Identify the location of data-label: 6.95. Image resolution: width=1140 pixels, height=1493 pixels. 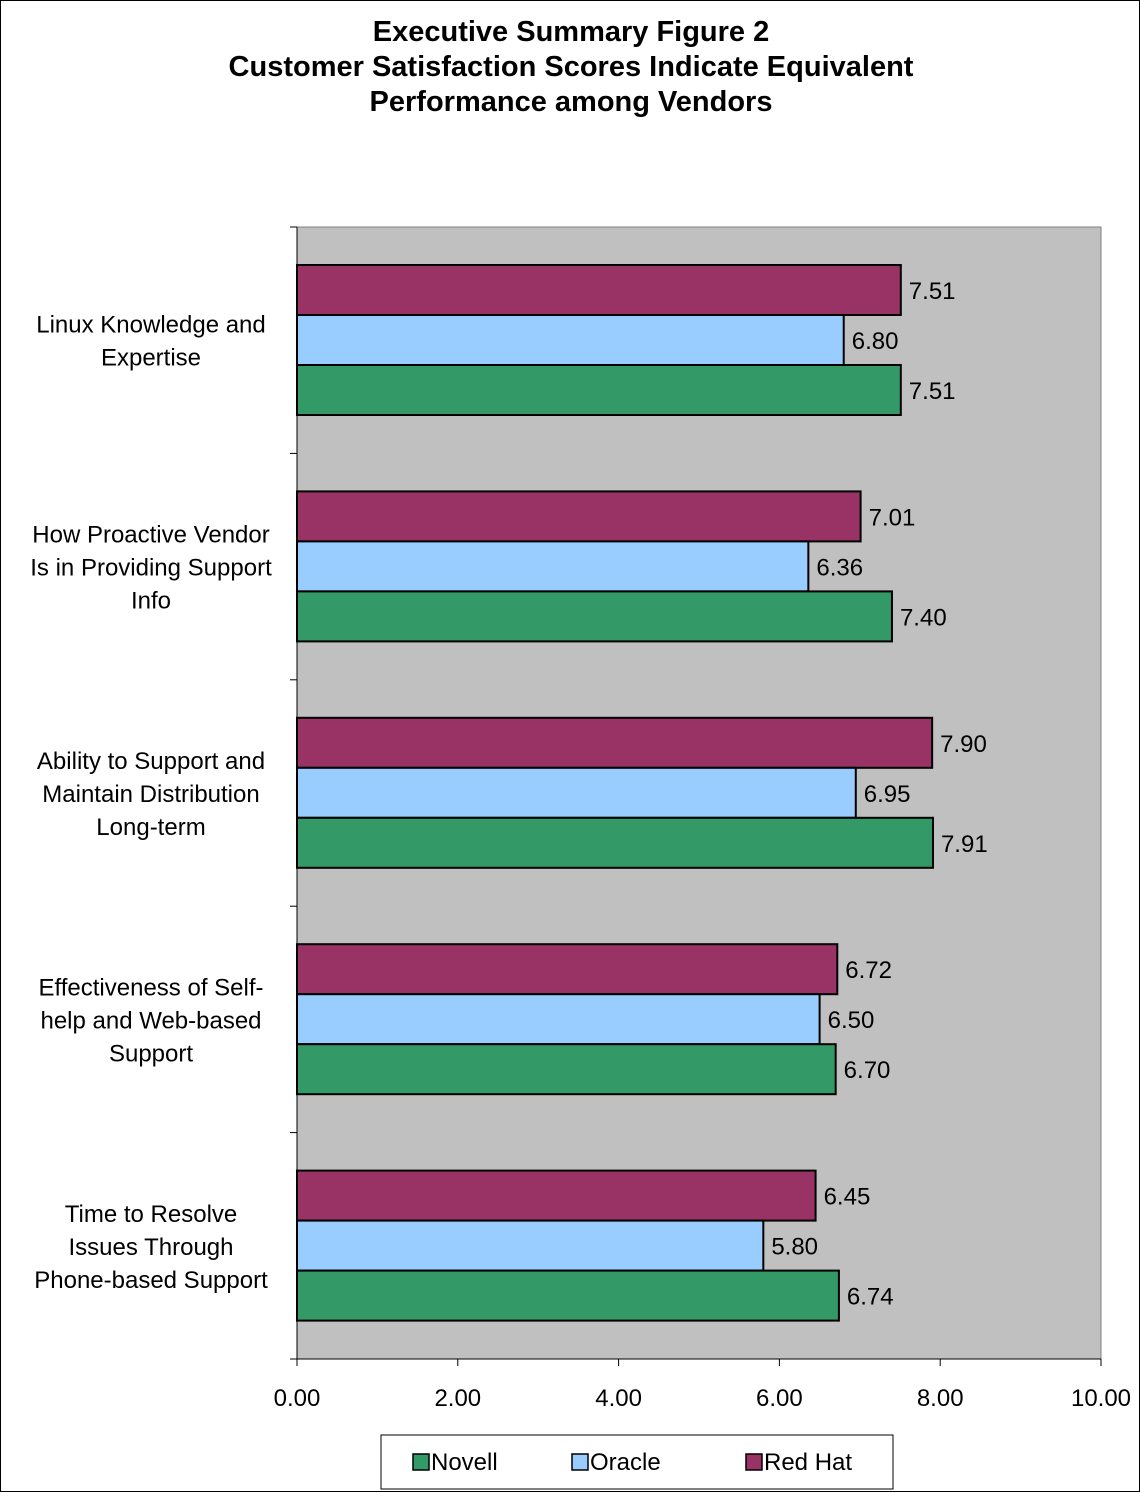
(887, 794).